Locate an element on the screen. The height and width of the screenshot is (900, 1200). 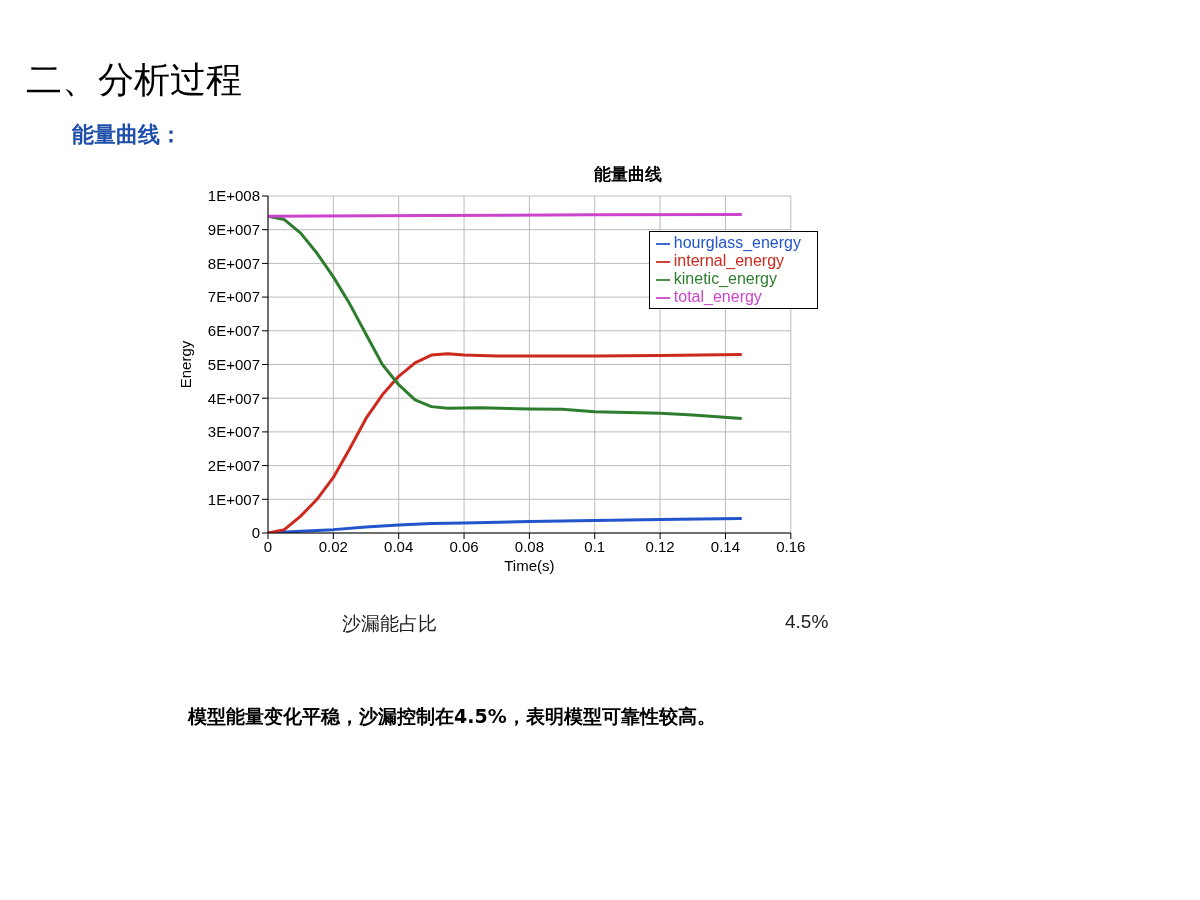
text: 4.5% is located at coordinates (807, 622).